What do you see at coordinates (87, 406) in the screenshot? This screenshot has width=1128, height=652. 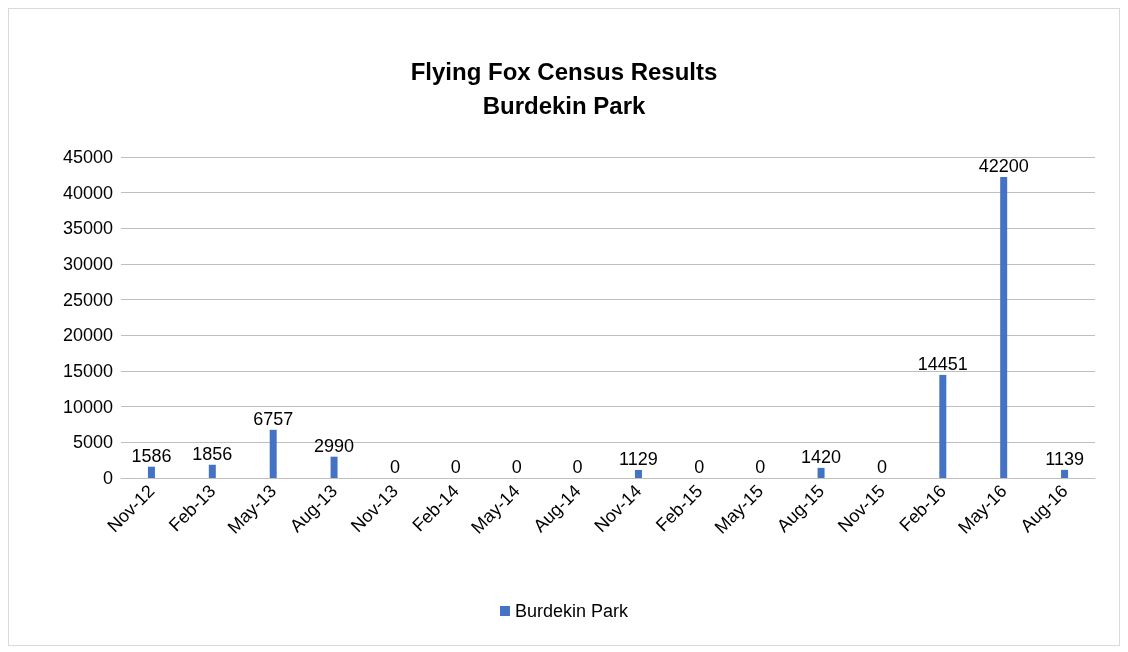 I see `y-tick-label: 10000` at bounding box center [87, 406].